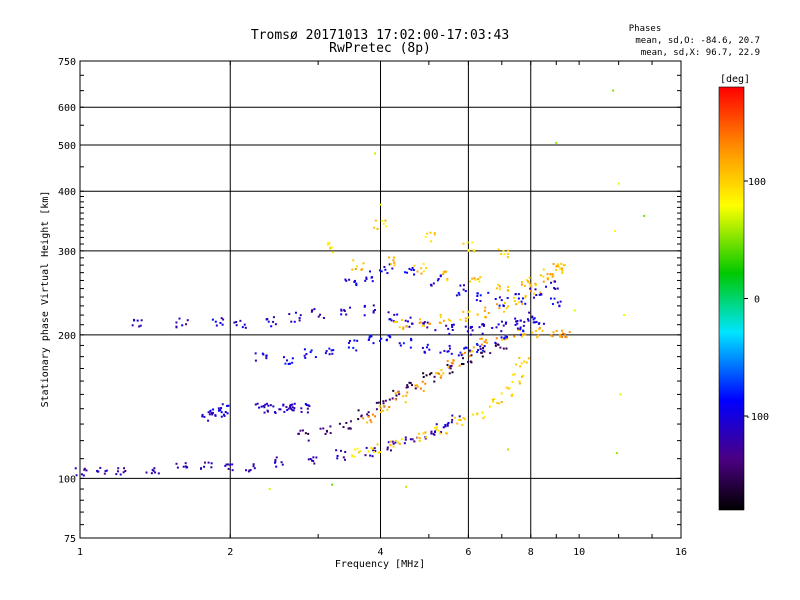  What do you see at coordinates (531, 552) in the screenshot?
I see `x-tick-label: 8` at bounding box center [531, 552].